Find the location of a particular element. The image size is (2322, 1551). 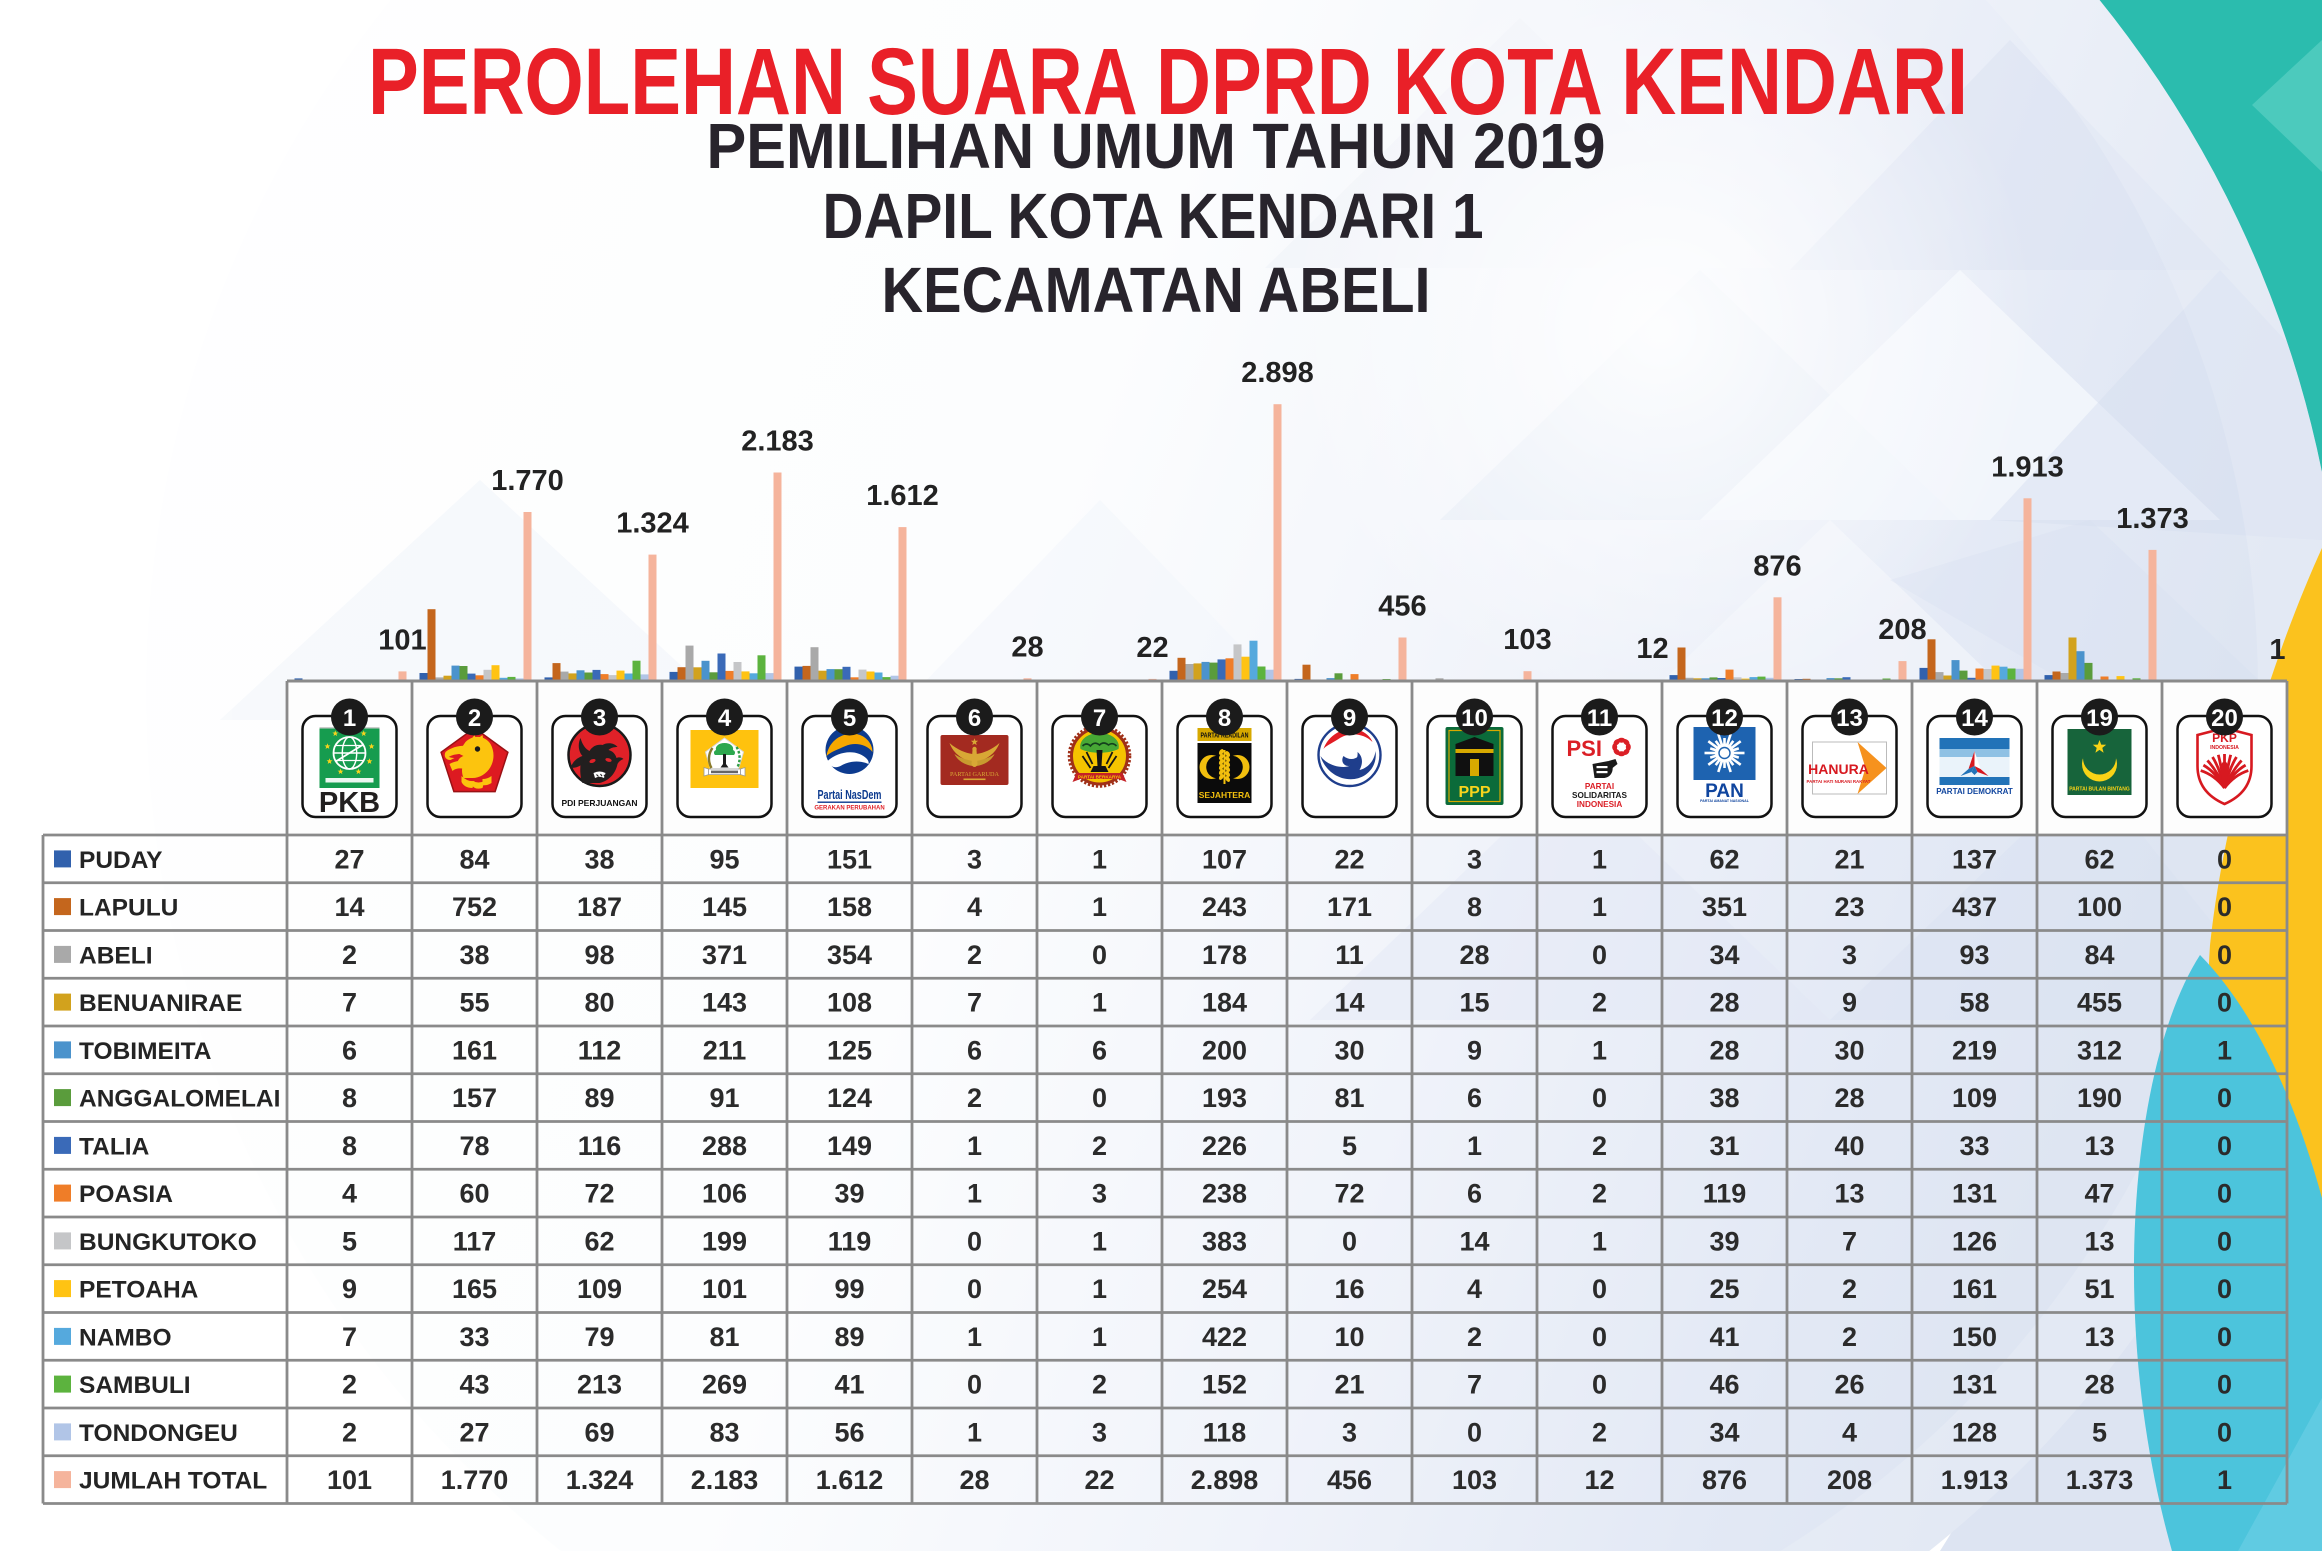

svg-text: INDONESIA is located at coordinates (2224, 748).